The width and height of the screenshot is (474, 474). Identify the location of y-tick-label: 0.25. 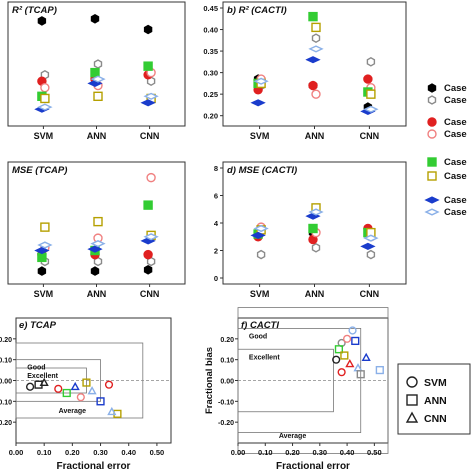
(210, 94).